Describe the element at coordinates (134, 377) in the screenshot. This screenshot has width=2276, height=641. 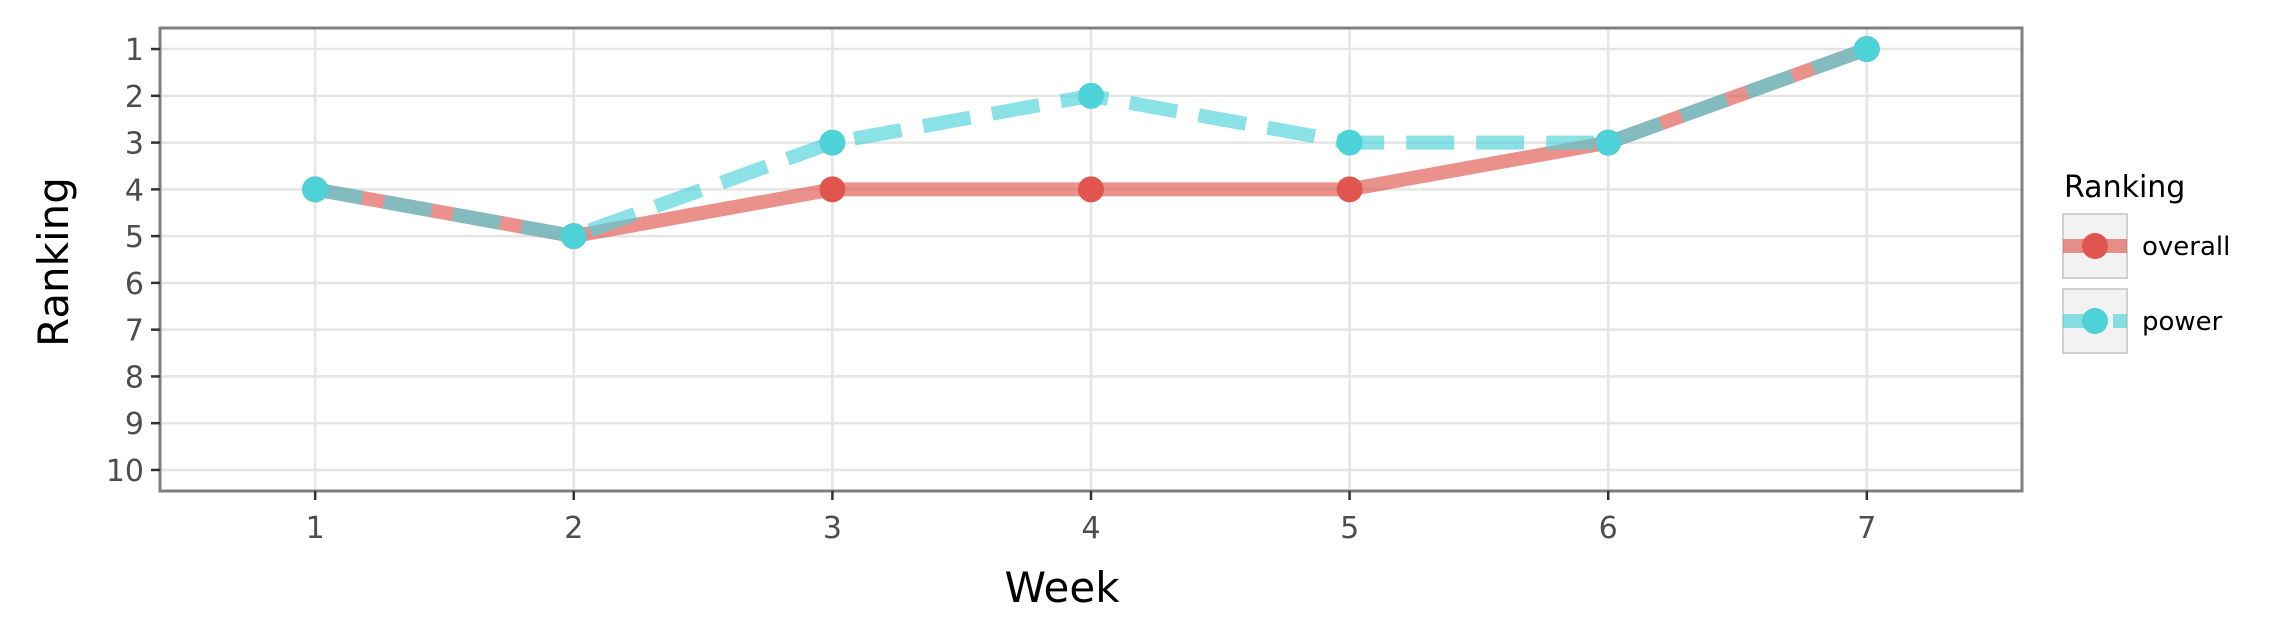
I see `y-tick-label: 8` at that location.